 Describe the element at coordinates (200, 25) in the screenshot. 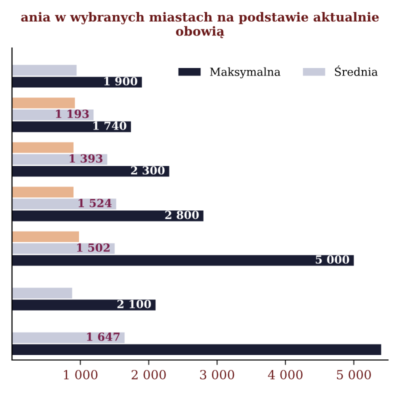

I see `chart-title: ania w wybranych miastach na podstawie aktualnie obowią` at that location.